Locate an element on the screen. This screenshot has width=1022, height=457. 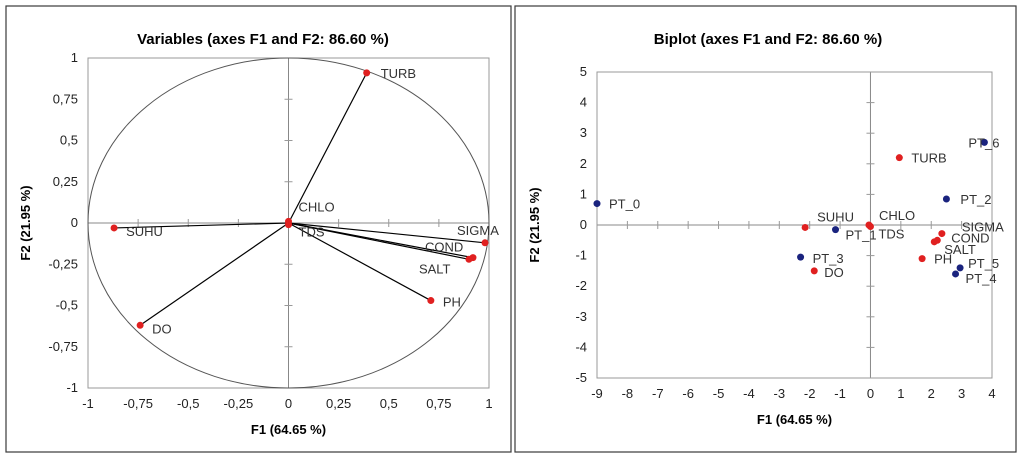
x-tick-label: -0,25 is located at coordinates (239, 403).